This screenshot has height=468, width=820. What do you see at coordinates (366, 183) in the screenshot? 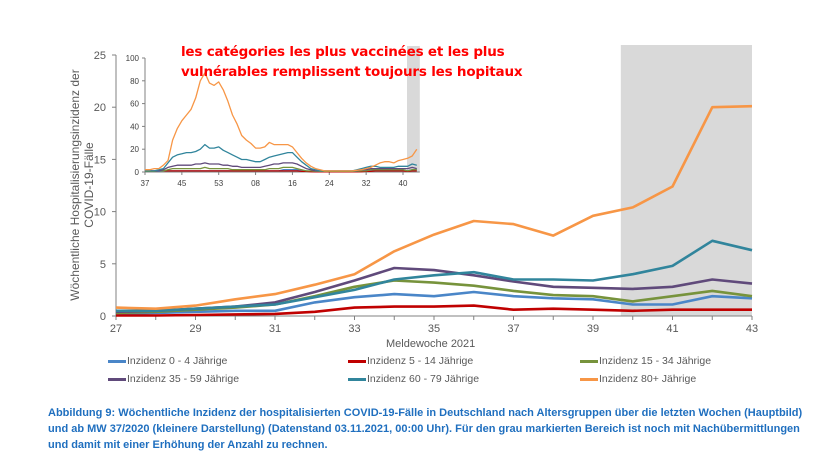
I see `inset-x-tick-label: 32` at bounding box center [366, 183].